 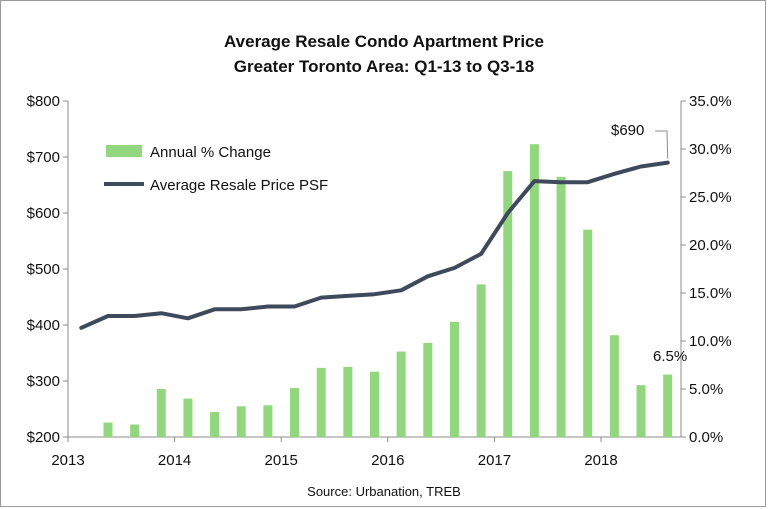 I want to click on right-tick-label: 30.0%, so click(x=710, y=149).